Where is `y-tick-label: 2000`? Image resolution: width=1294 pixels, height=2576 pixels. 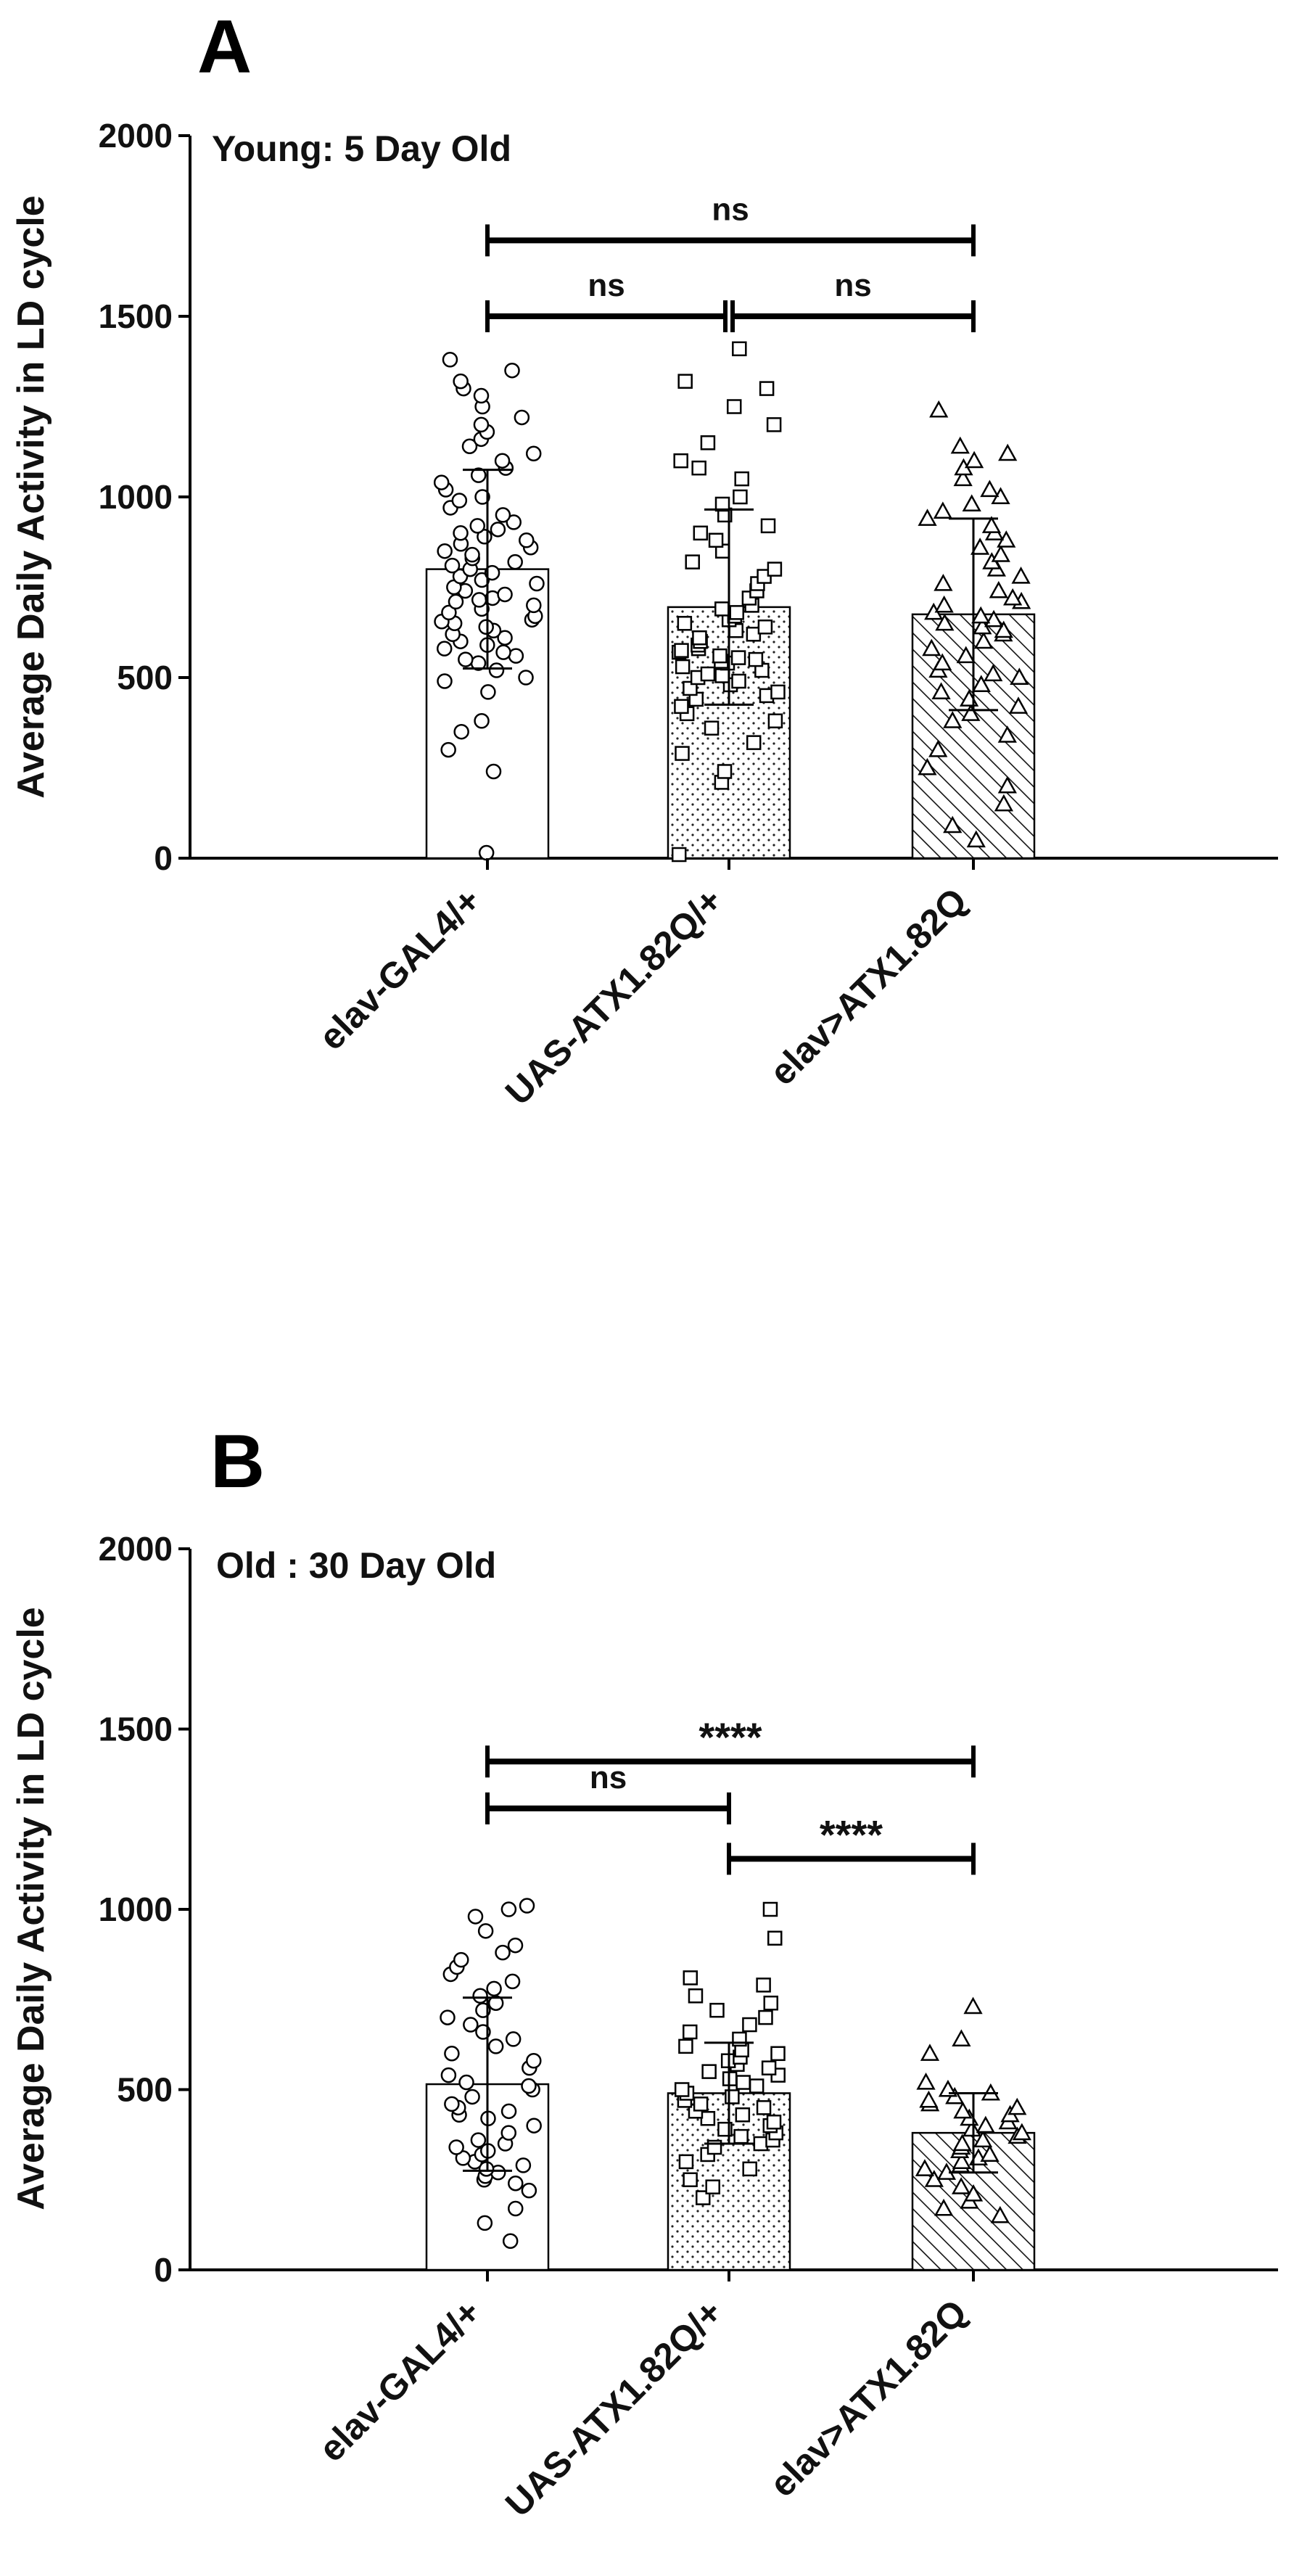
y-tick-label: 2000 is located at coordinates (136, 1549).